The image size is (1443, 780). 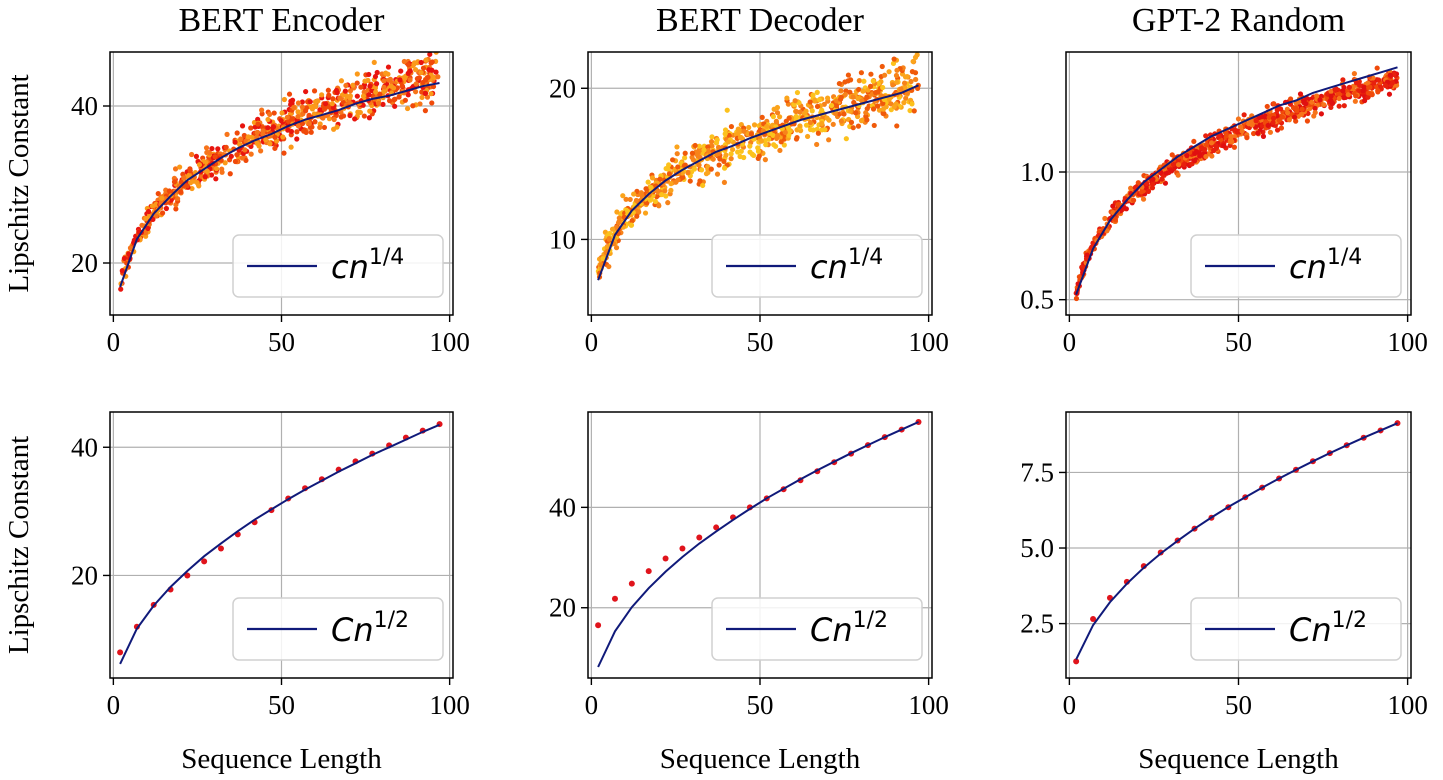 What do you see at coordinates (1037, 300) in the screenshot?
I see `y-tick-label: 0.5` at bounding box center [1037, 300].